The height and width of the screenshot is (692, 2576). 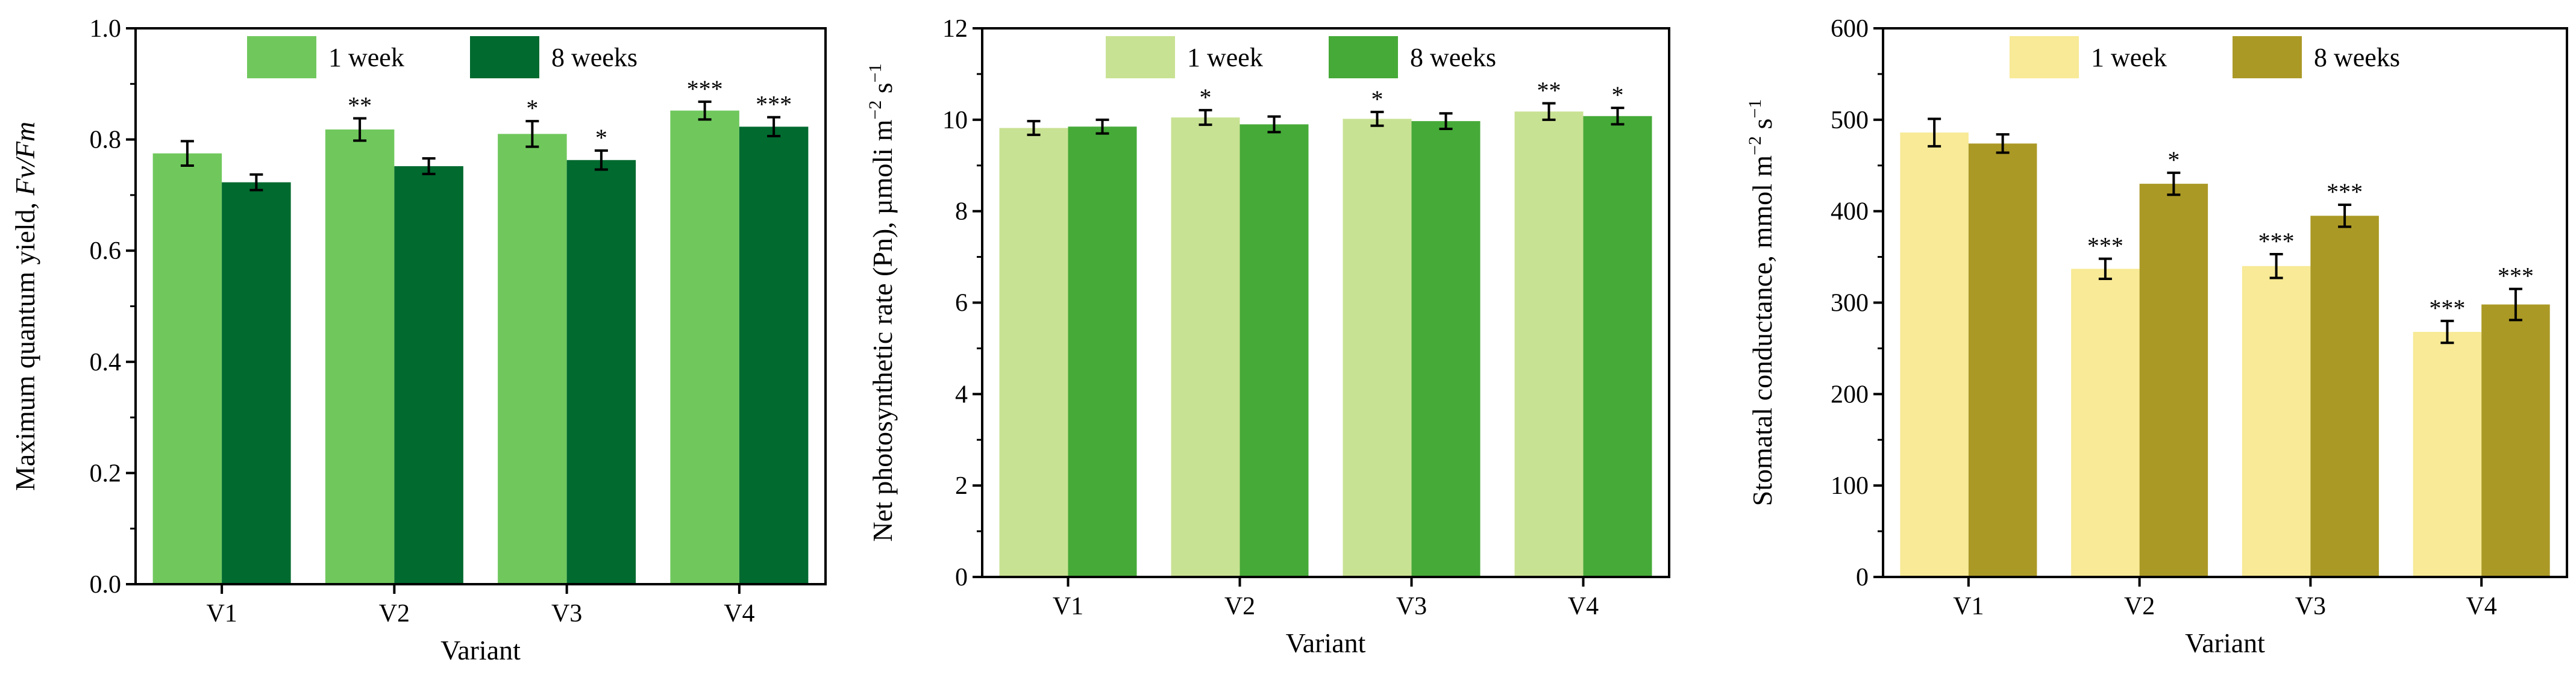 I want to click on significance-V3-1week: ***, so click(x=2276, y=242).